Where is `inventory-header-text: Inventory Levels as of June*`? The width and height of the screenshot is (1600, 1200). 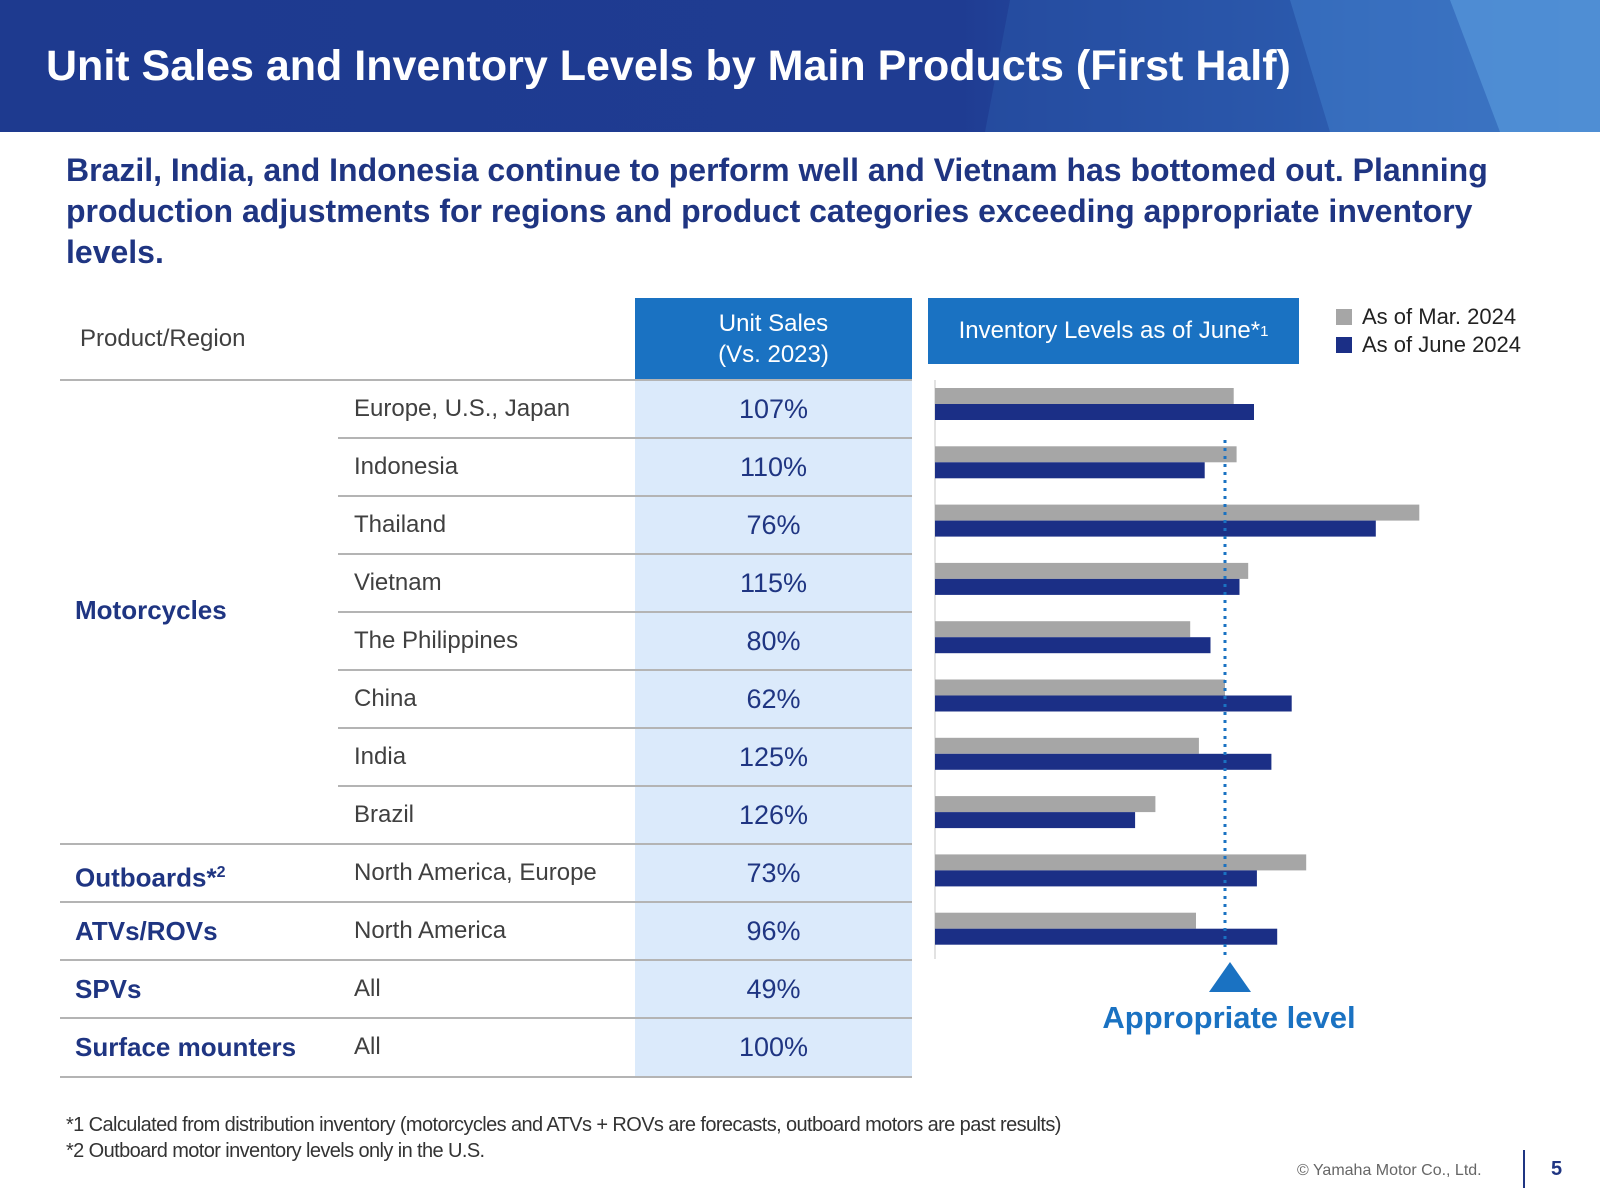 inventory-header-text: Inventory Levels as of June* is located at coordinates (1109, 330).